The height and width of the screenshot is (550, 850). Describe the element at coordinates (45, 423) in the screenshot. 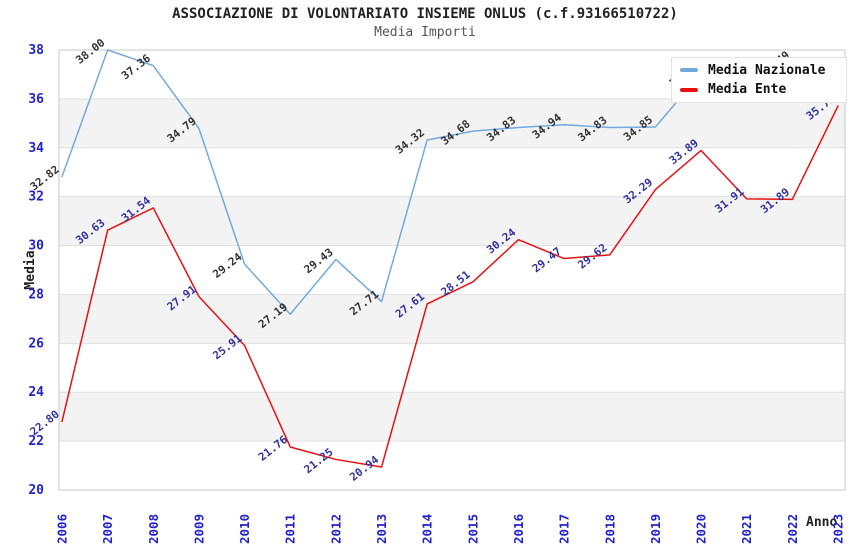

I see `svg-text: 22.80` at that location.